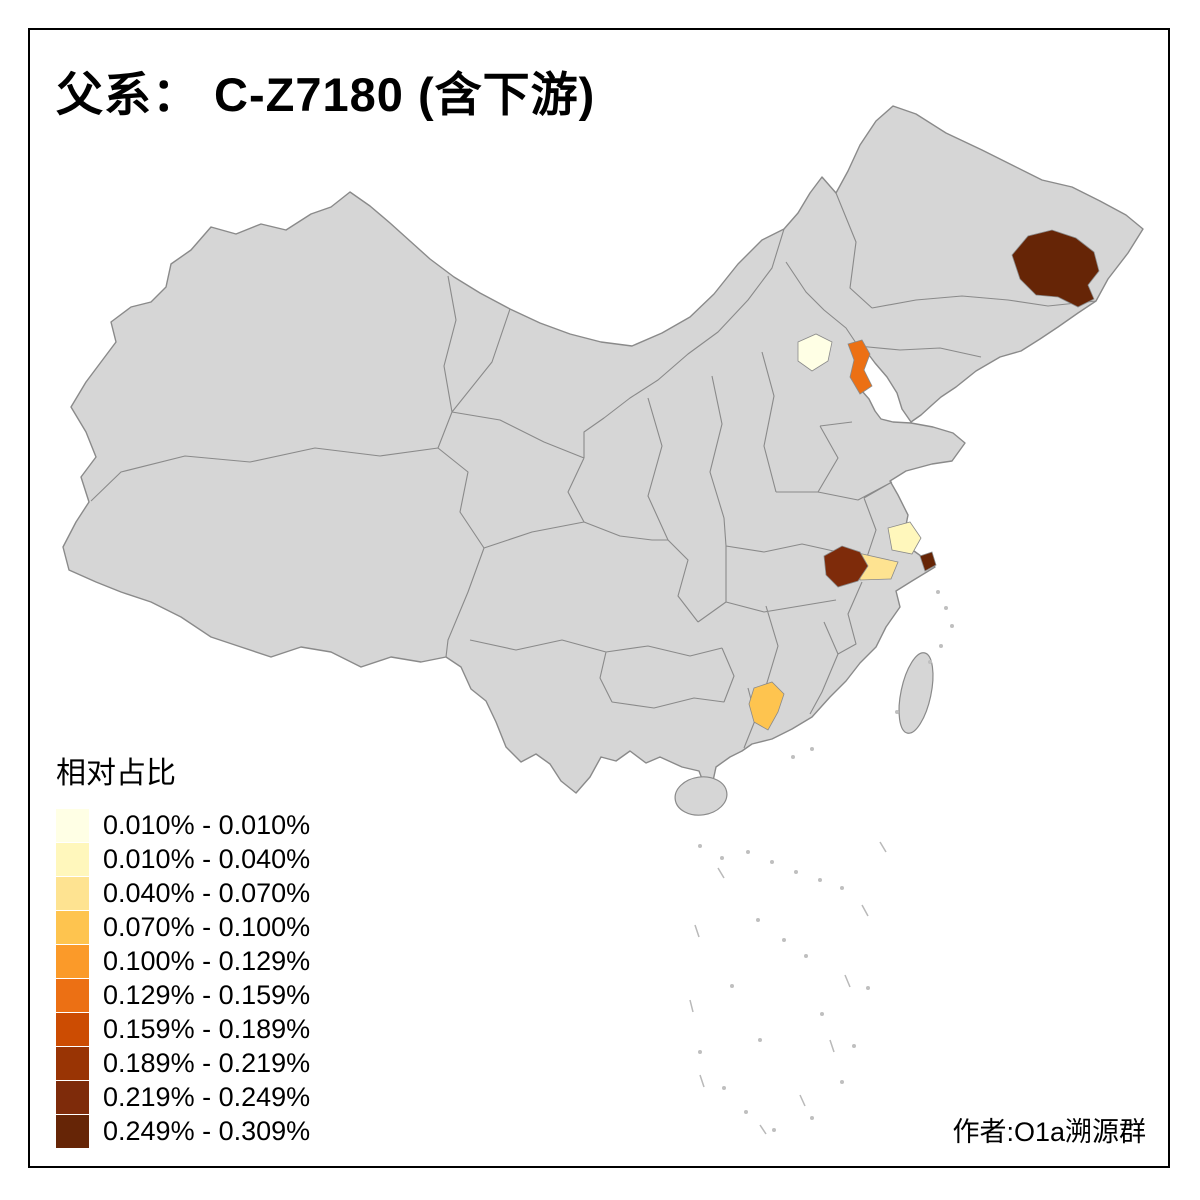 The image size is (1200, 1200). What do you see at coordinates (116, 773) in the screenshot?
I see `legend-title: 相对占比` at bounding box center [116, 773].